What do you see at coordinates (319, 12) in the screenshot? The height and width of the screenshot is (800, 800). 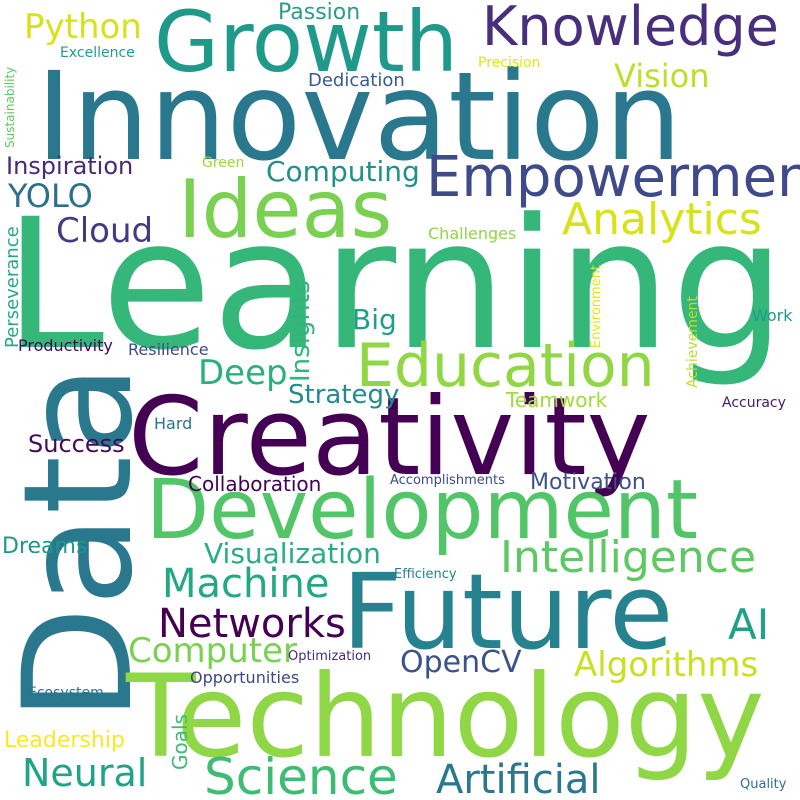 I see `word-passion: Passion` at bounding box center [319, 12].